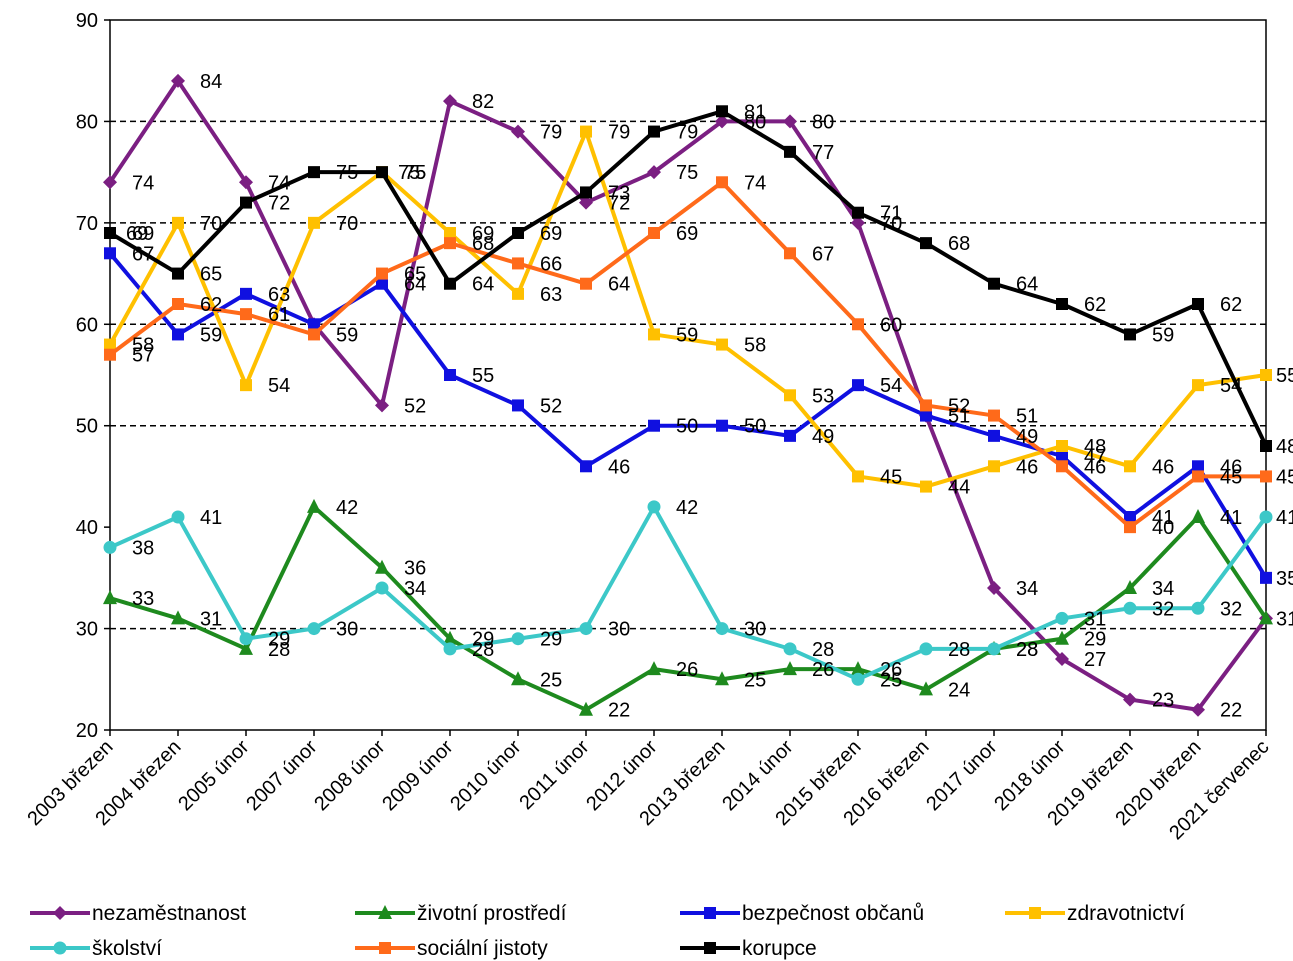  What do you see at coordinates (755, 112) in the screenshot?
I see `data-label: 81` at bounding box center [755, 112].